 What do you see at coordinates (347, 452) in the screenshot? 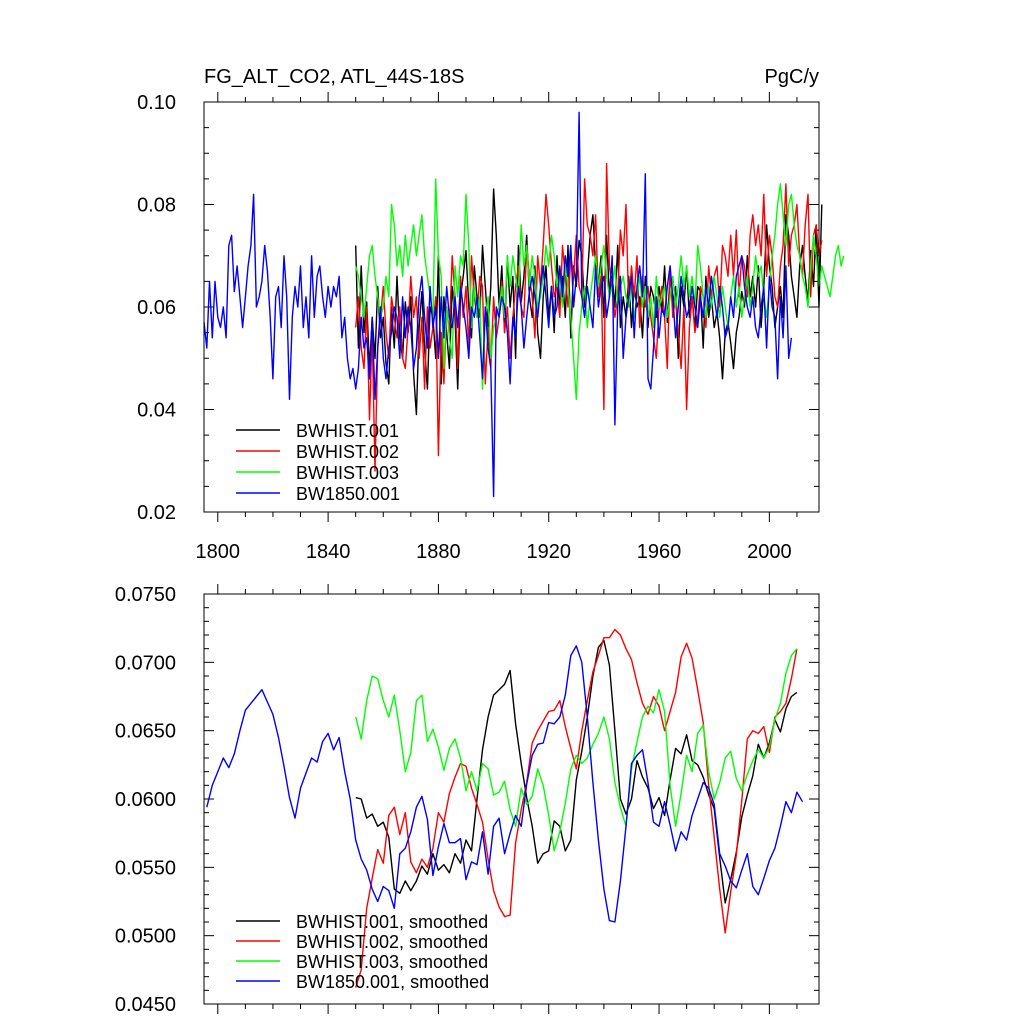
I see `legend-label: BWHIST.002` at bounding box center [347, 452].